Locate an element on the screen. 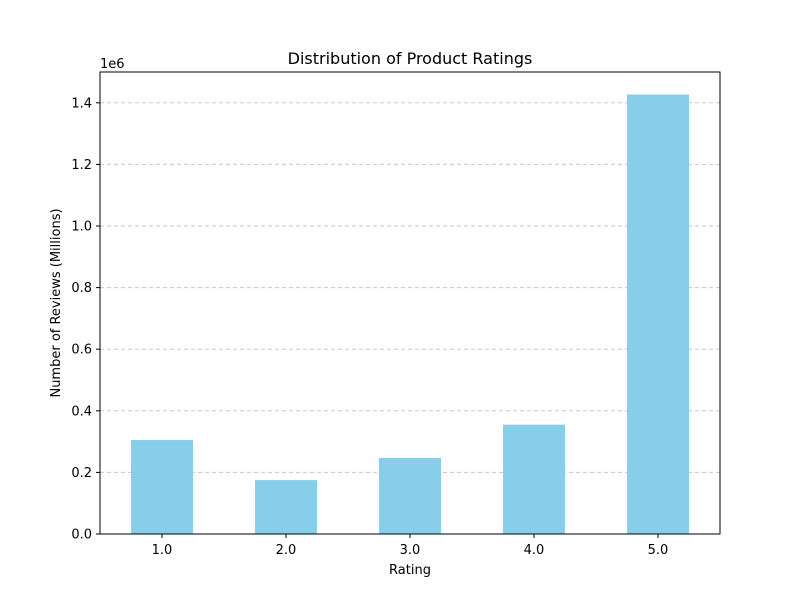 The width and height of the screenshot is (800, 605). chart-title: Distribution of Product Ratings is located at coordinates (410, 58).